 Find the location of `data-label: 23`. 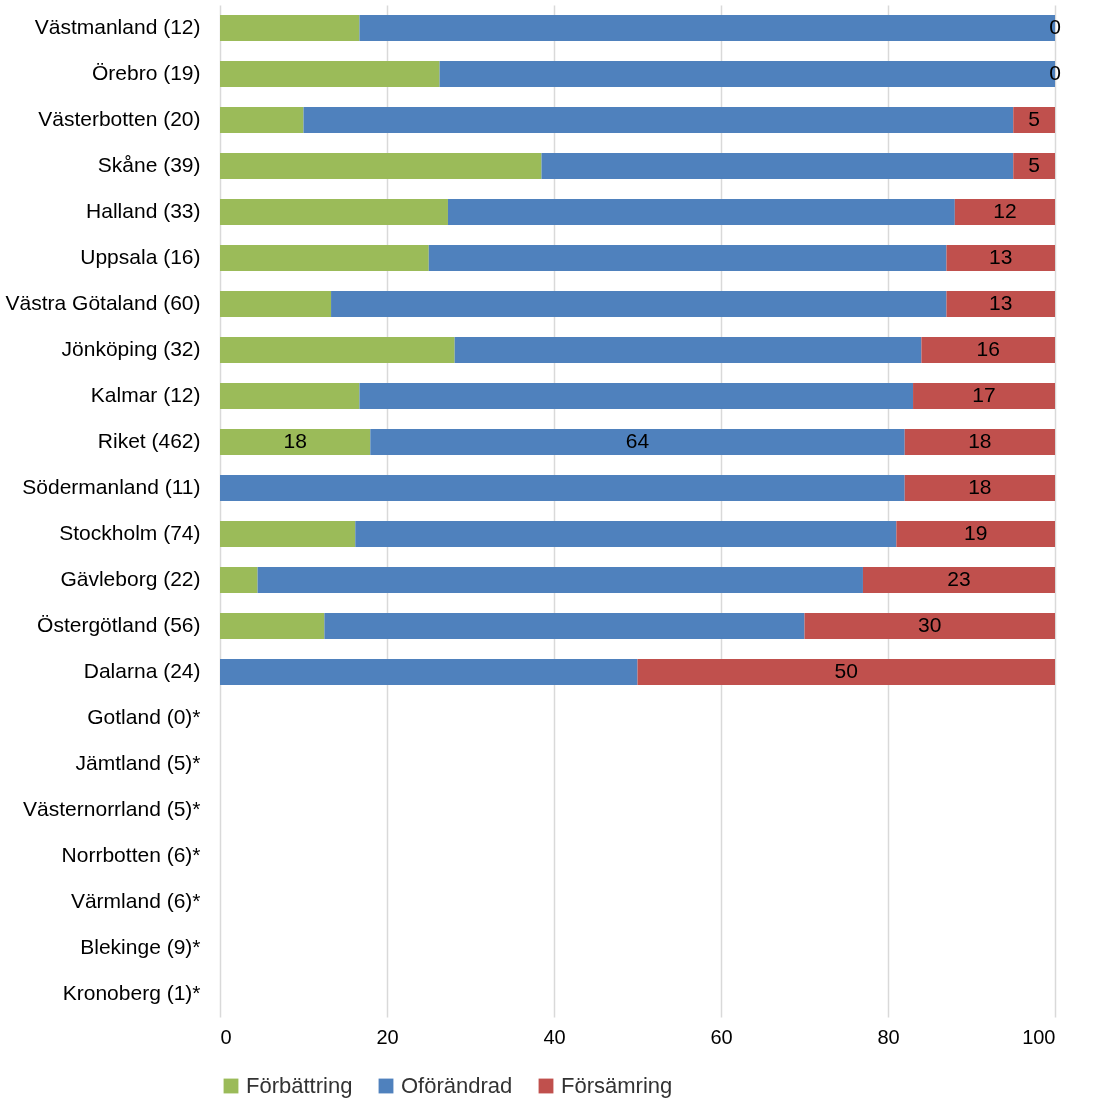

data-label: 23 is located at coordinates (959, 578).